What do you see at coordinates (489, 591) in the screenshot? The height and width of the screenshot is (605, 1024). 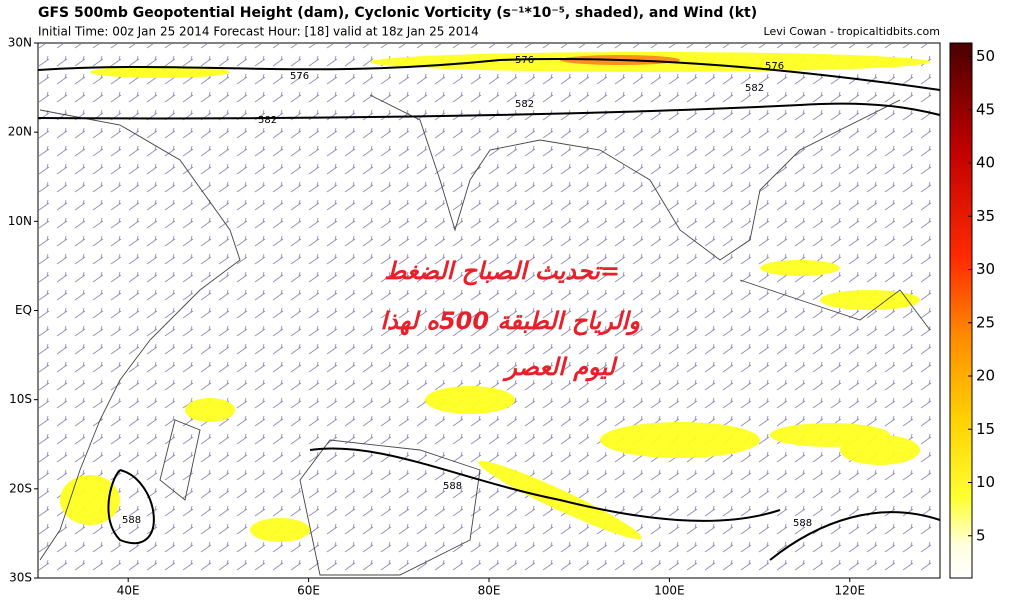 I see `lon-label: 80E` at bounding box center [489, 591].